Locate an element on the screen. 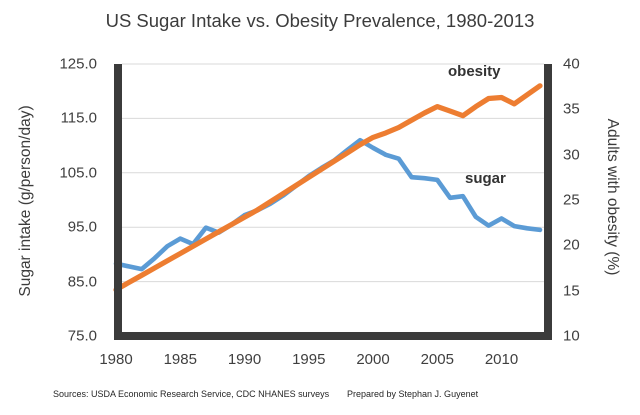 This screenshot has height=415, width=640. y-axis-tick-label-right: 15 is located at coordinates (571, 291).